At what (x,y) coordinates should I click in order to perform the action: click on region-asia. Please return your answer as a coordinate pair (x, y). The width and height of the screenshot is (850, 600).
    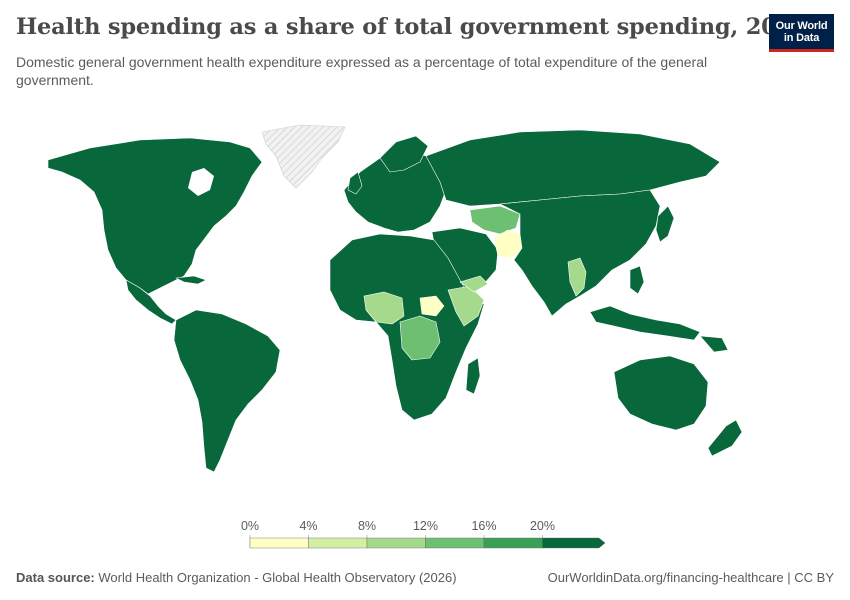
    Looking at the image, I should click on (580, 253).